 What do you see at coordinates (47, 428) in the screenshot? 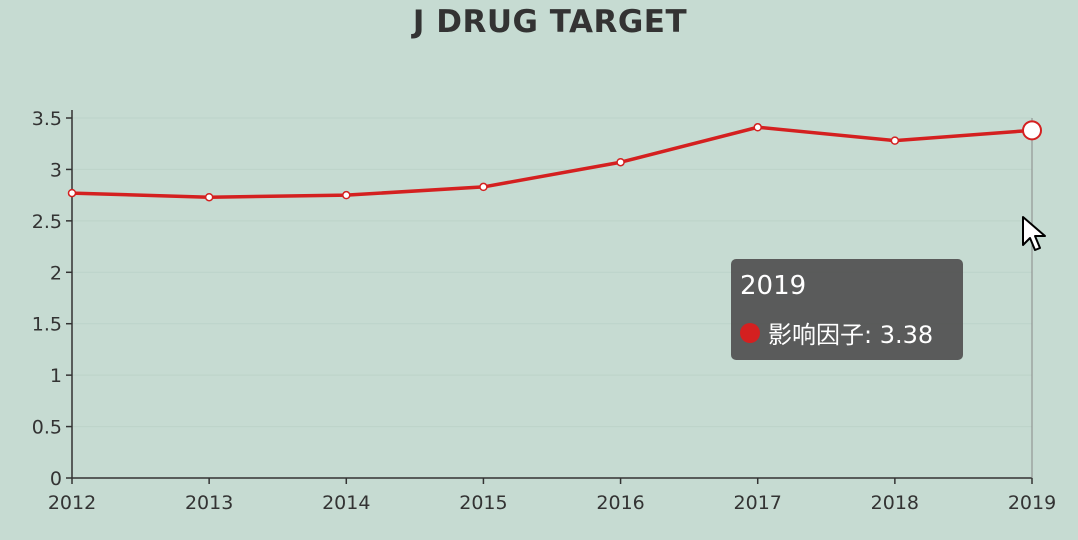
I see `y-tick-label: 0.5` at bounding box center [47, 428].